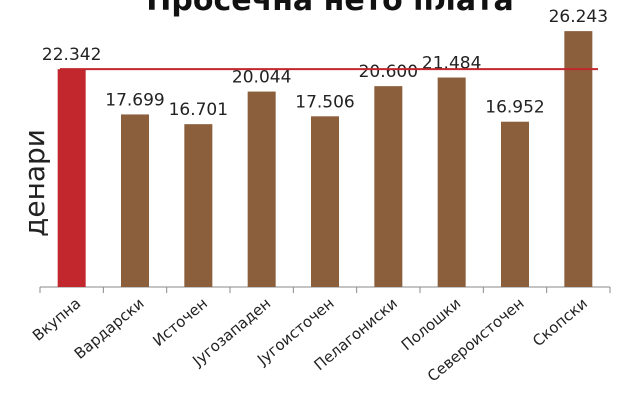 The width and height of the screenshot is (638, 414). I want to click on category-label-2: Источен, so click(180, 322).